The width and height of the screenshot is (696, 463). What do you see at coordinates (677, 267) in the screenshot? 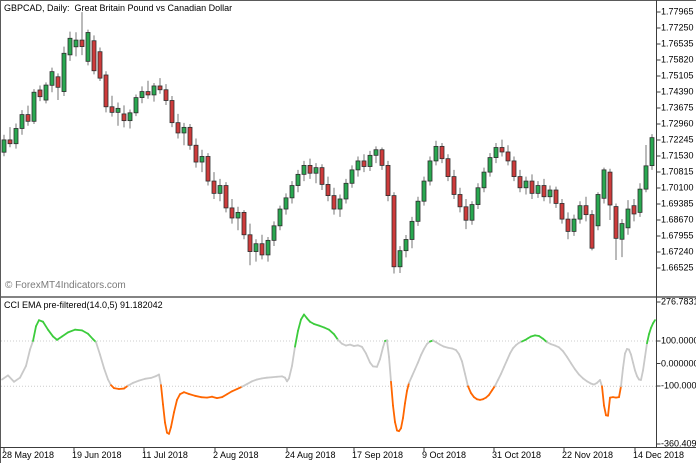
I see `price-axis-label: 1.66525` at bounding box center [677, 267].